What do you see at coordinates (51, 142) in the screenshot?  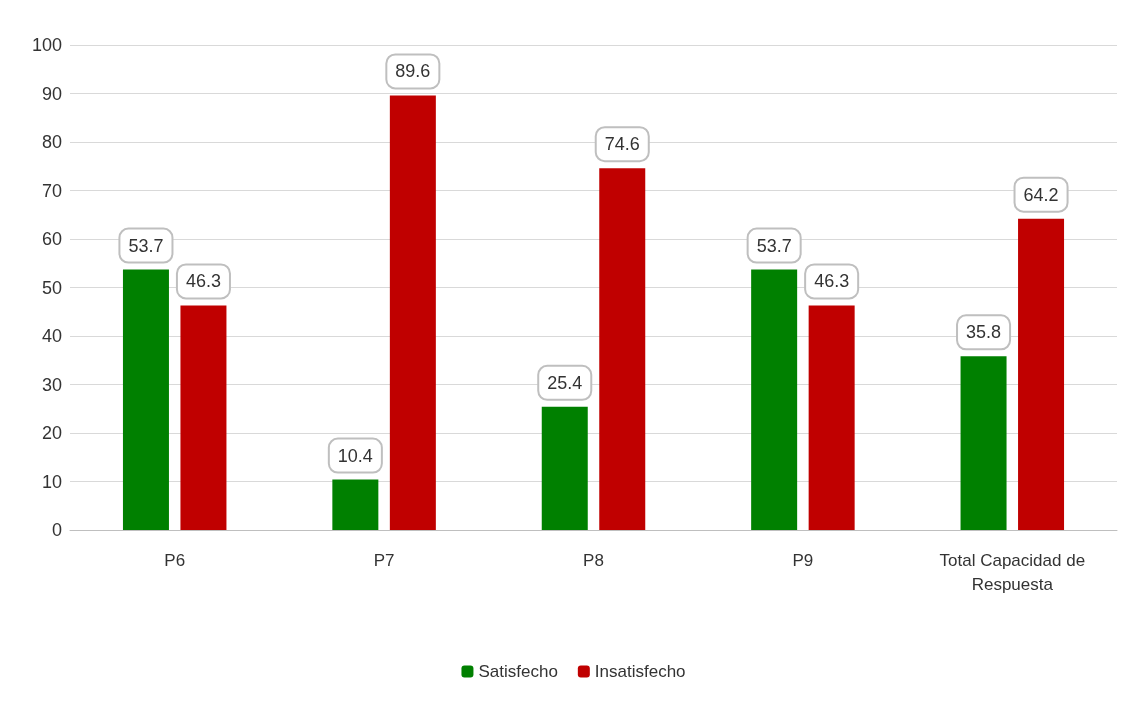 I see `y-tick-label: 80` at bounding box center [51, 142].